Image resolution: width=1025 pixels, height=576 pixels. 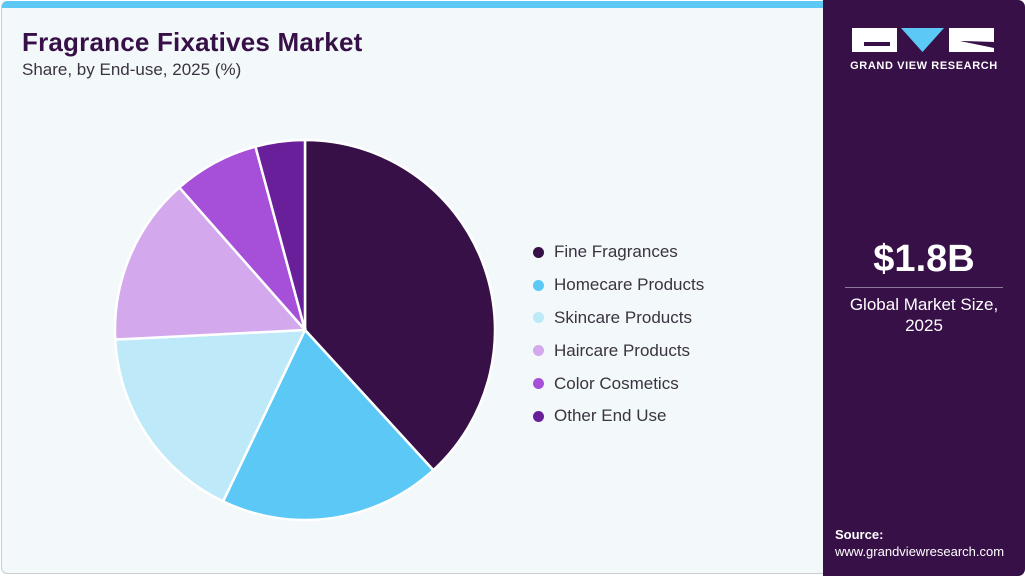 What do you see at coordinates (920, 551) in the screenshot?
I see `source-url: www.grandviewresearch.com` at bounding box center [920, 551].